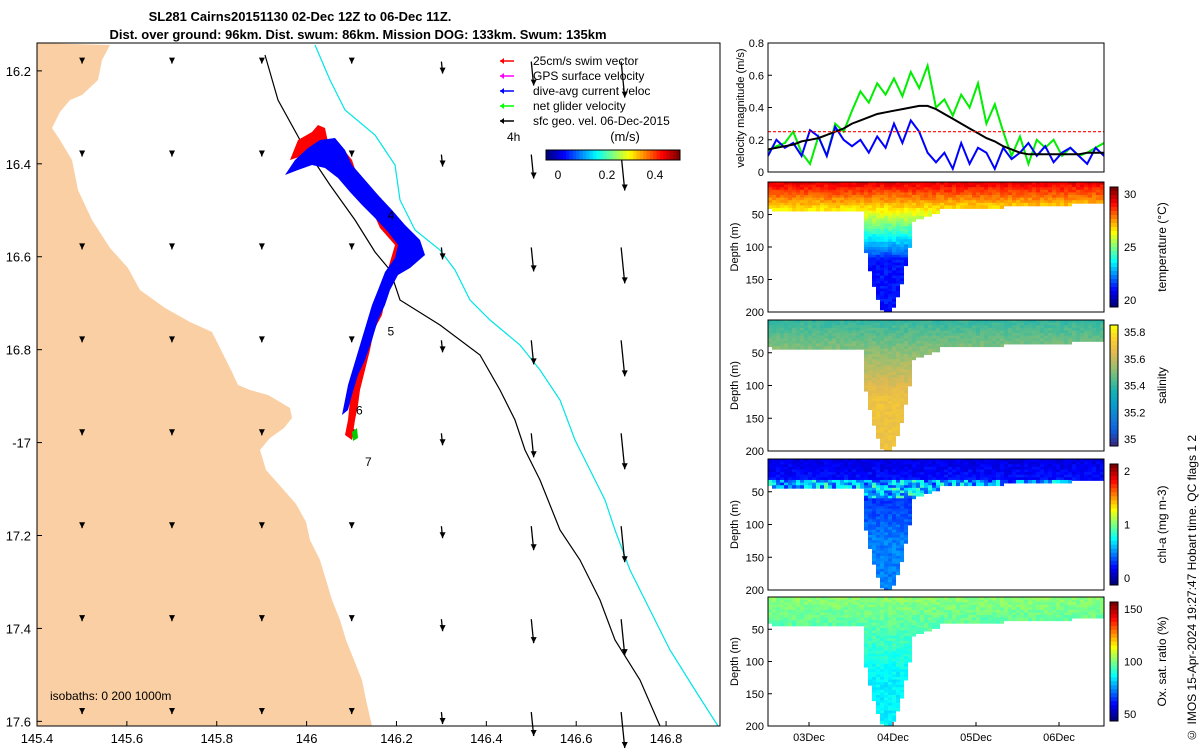 This screenshot has height=750, width=1200. Describe the element at coordinates (502, 121) in the screenshot. I see `legend-arrowhead` at that location.